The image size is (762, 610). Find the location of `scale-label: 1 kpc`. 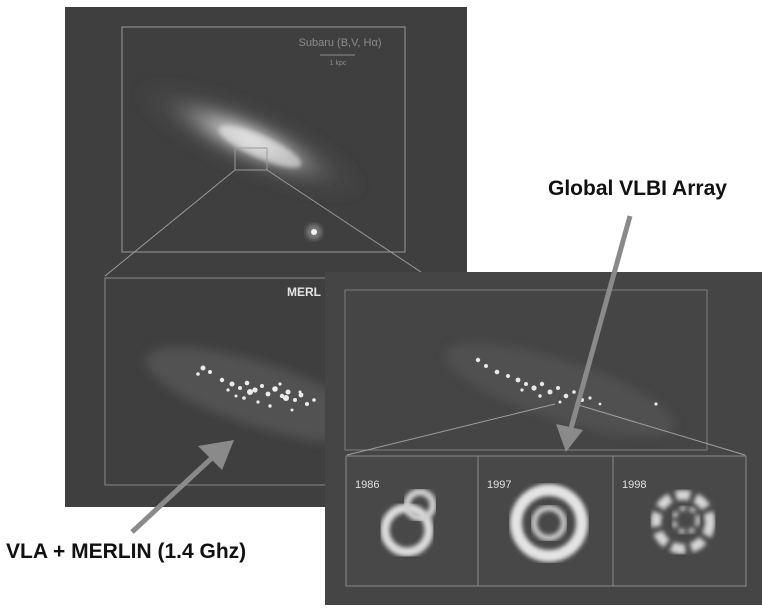

scale-label: 1 kpc is located at coordinates (338, 63).